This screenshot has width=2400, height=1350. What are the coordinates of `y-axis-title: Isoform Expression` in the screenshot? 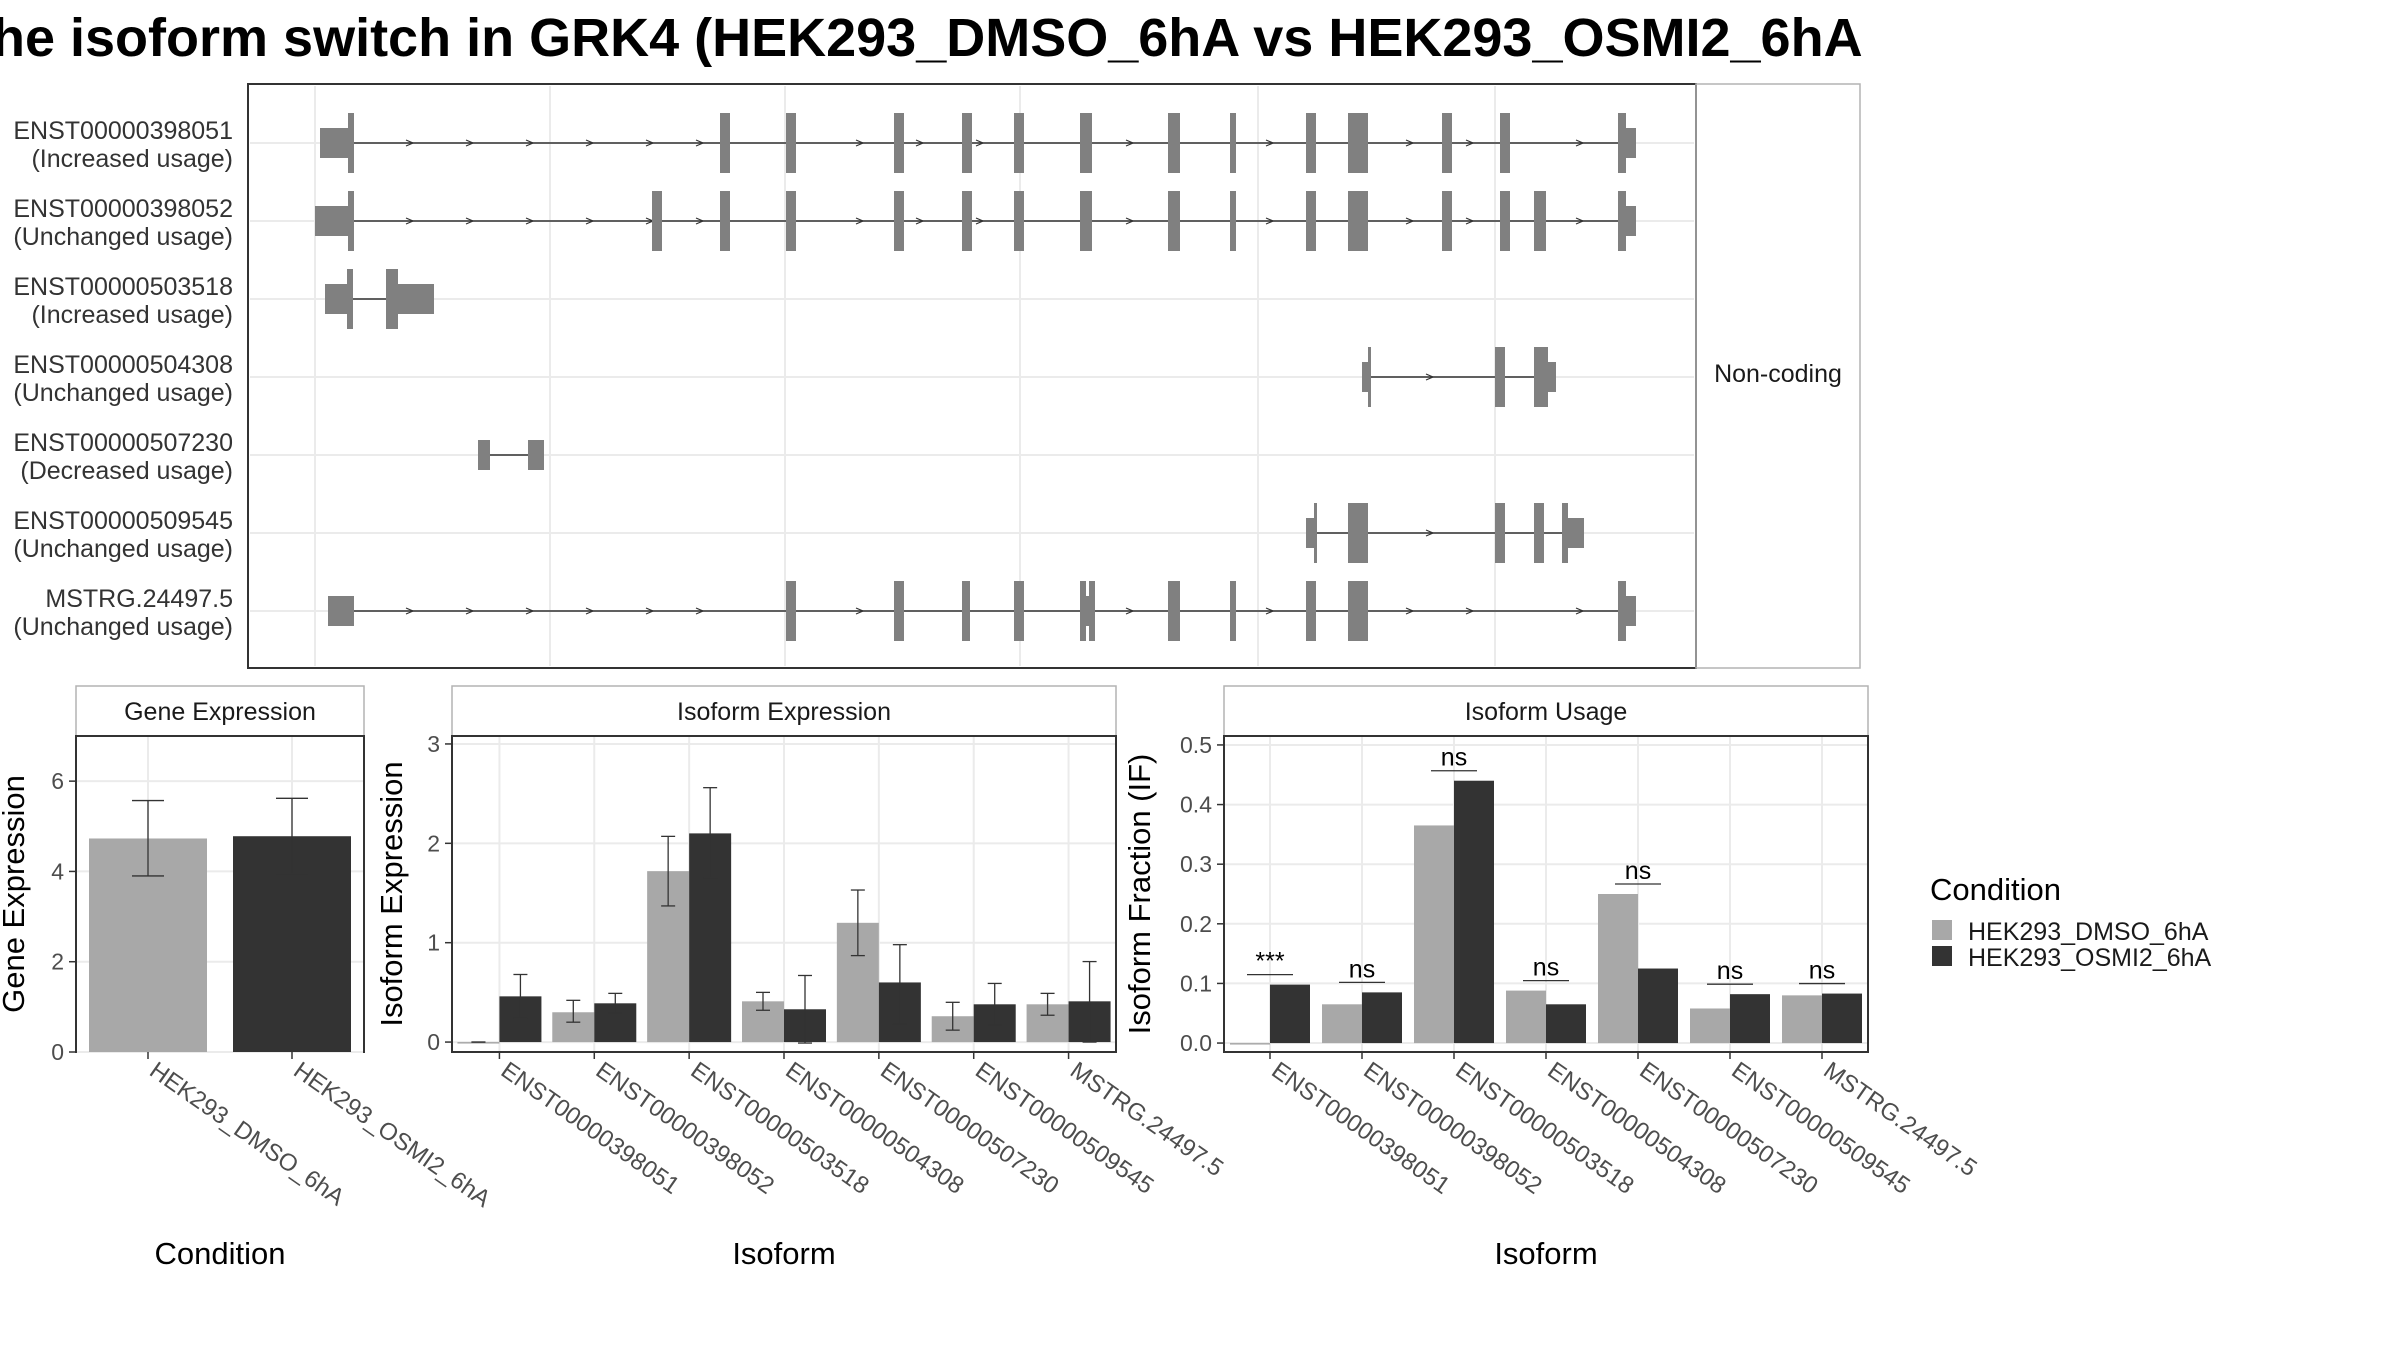 It's located at (391, 893).